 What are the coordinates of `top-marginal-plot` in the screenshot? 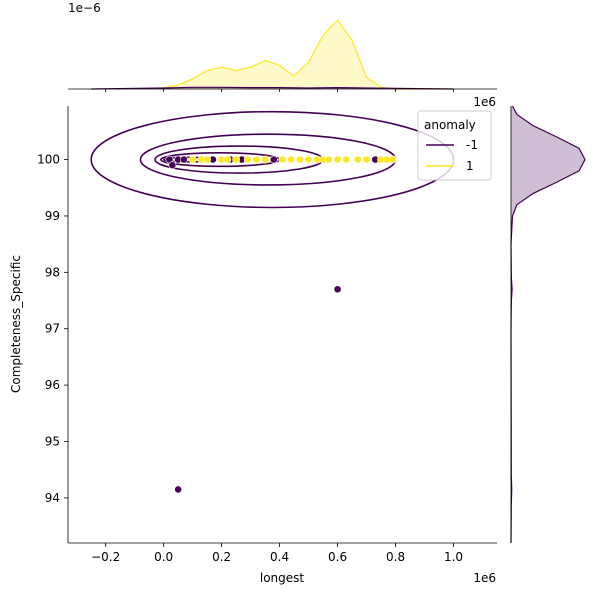 It's located at (282, 55).